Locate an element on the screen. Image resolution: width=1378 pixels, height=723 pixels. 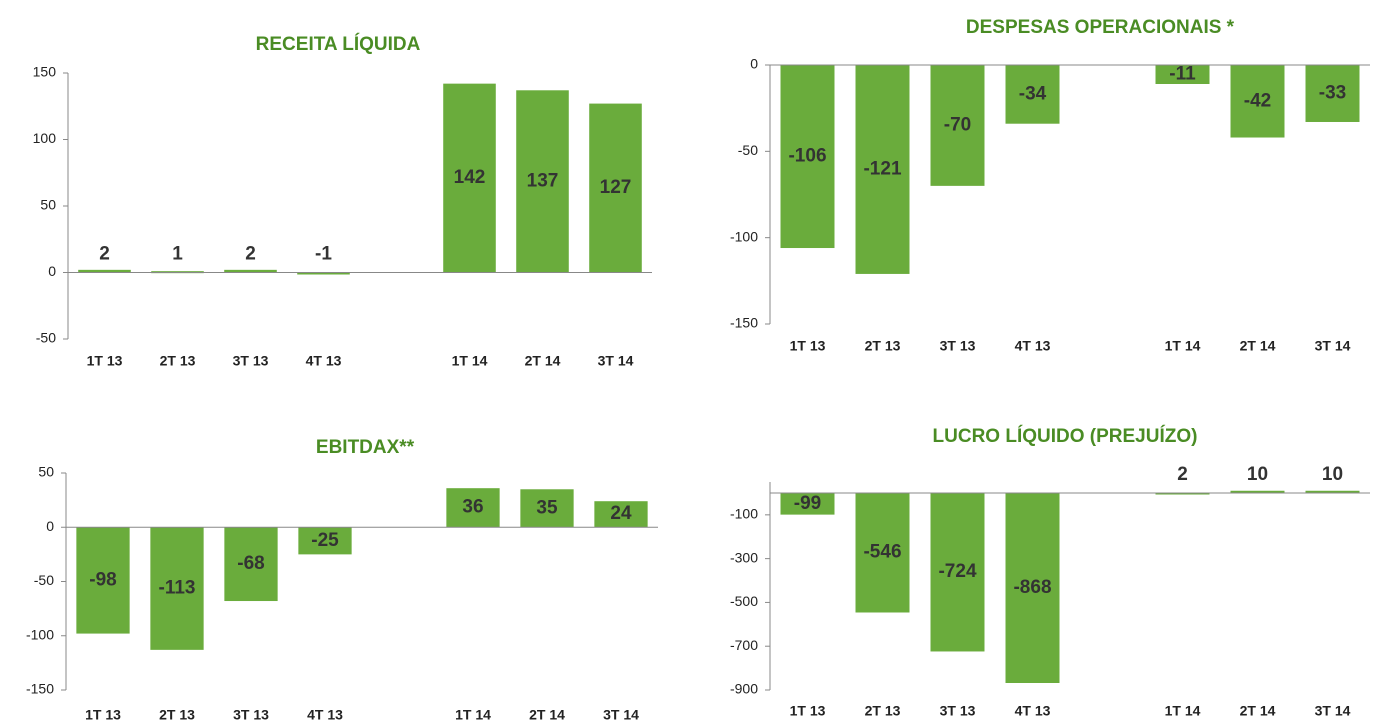
value-label: -546 is located at coordinates (882, 552).